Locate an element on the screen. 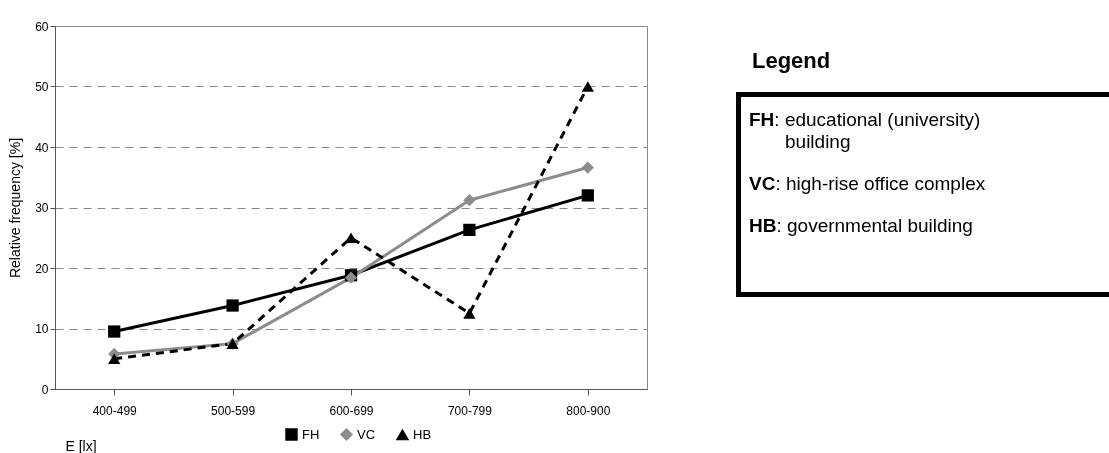 Image resolution: width=1109 pixels, height=453 pixels. x-tick-label: 800-900 is located at coordinates (588, 410).